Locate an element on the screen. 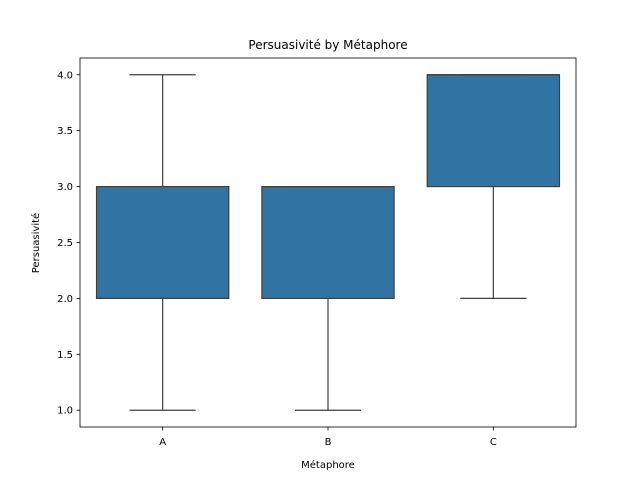 This screenshot has width=640, height=480. box-group-a is located at coordinates (162, 242).